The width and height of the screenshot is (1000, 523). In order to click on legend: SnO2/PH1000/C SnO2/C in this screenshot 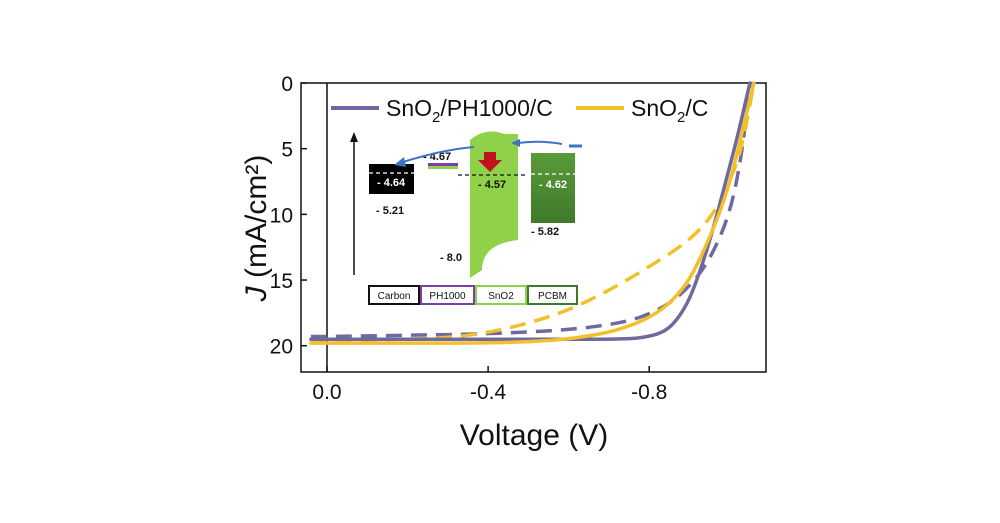, I will do `click(519, 110)`.